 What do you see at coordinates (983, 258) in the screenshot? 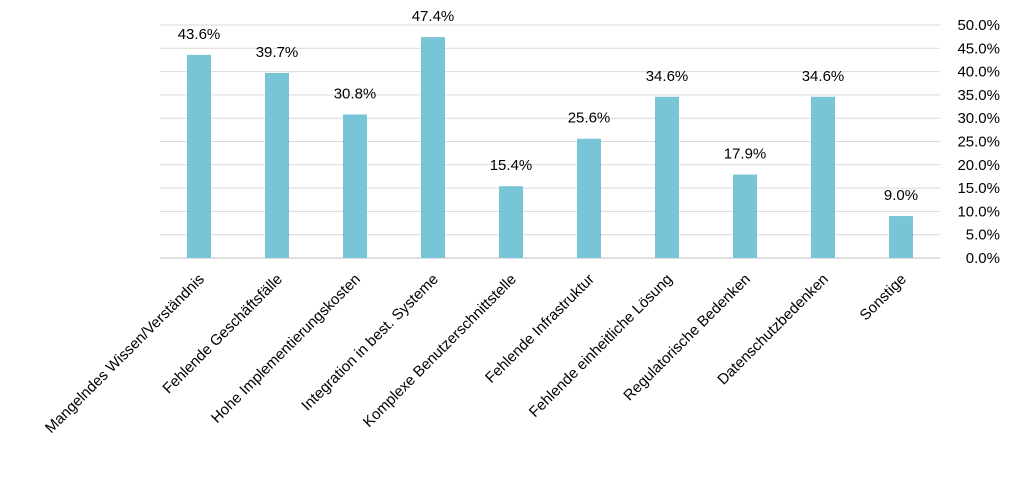
I see `y-tick-label: 0.0%` at bounding box center [983, 258].